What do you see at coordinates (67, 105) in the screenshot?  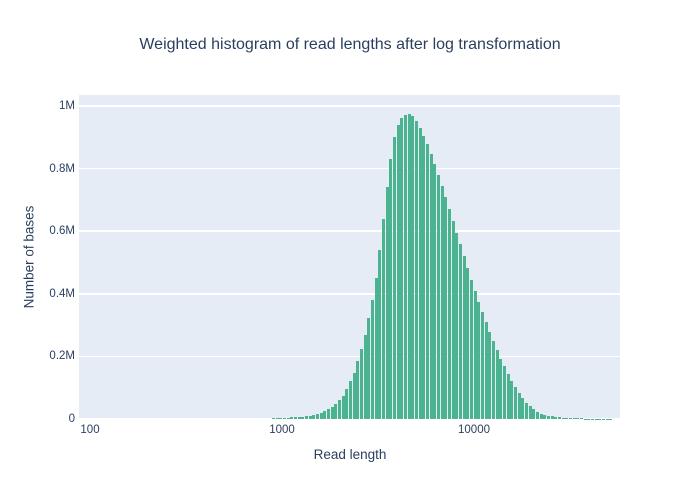 I see `y-tick-label: 1M` at bounding box center [67, 105].